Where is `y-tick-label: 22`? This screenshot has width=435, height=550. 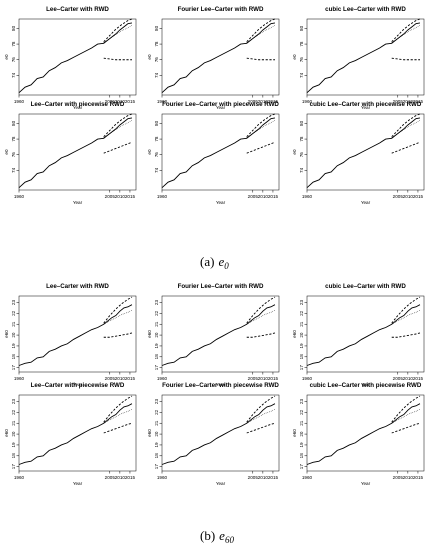 y-tick-label: 22 is located at coordinates (301, 313).